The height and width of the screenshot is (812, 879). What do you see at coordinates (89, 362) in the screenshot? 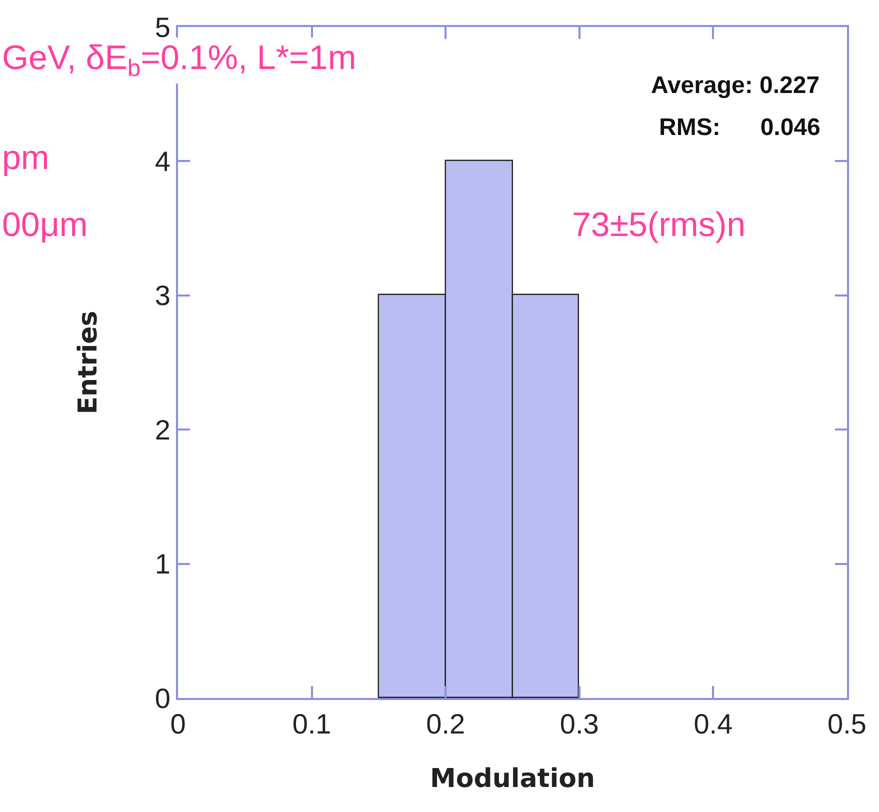
I see `y-axis-title: Entries` at bounding box center [89, 362].